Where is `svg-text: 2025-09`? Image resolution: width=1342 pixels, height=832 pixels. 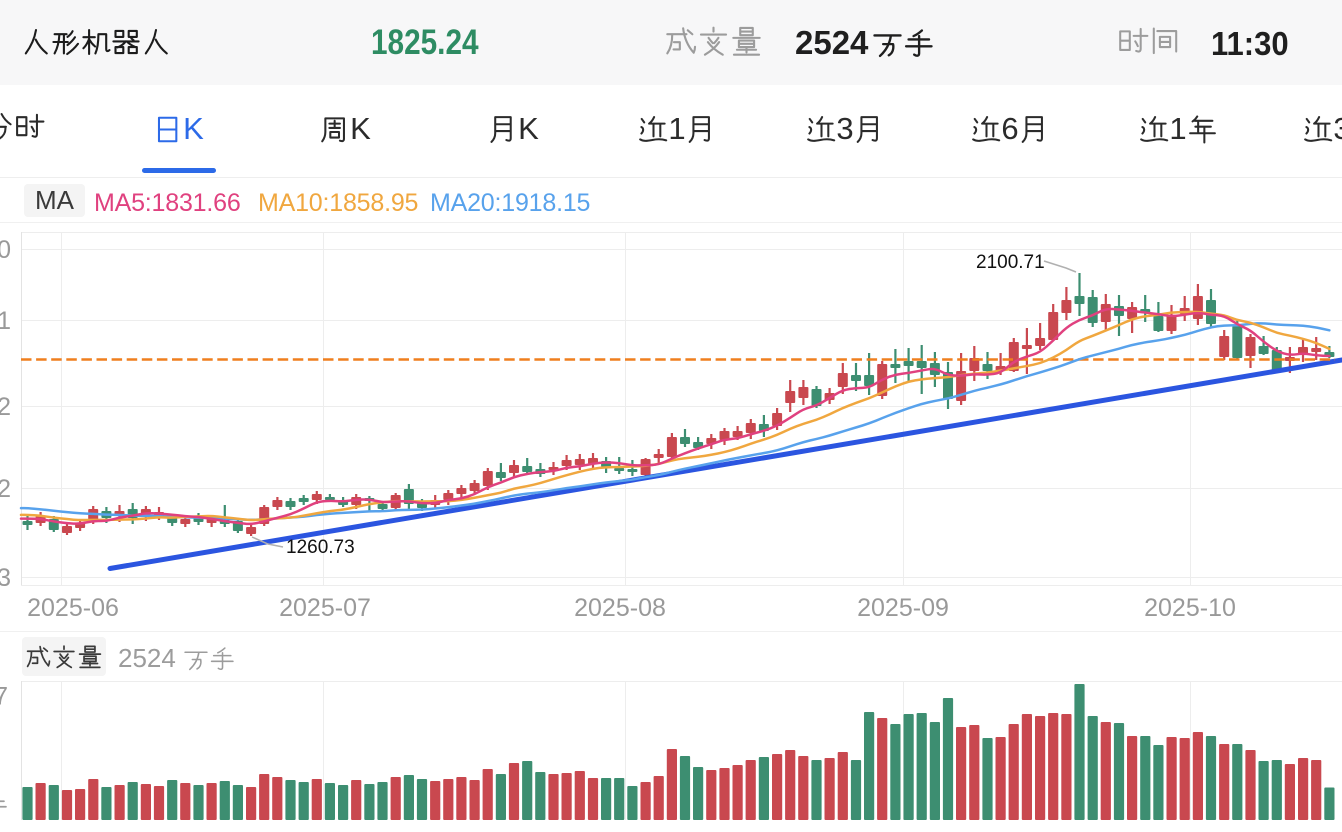
svg-text: 2025-09 is located at coordinates (903, 608).